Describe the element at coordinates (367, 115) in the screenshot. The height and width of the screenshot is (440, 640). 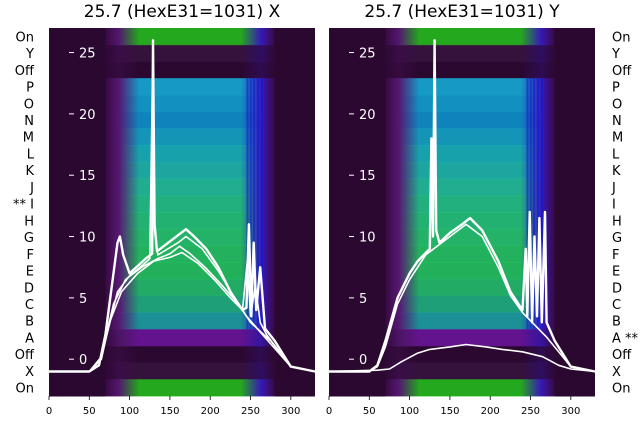
I see `overlay-y-tick-label: 20` at that location.